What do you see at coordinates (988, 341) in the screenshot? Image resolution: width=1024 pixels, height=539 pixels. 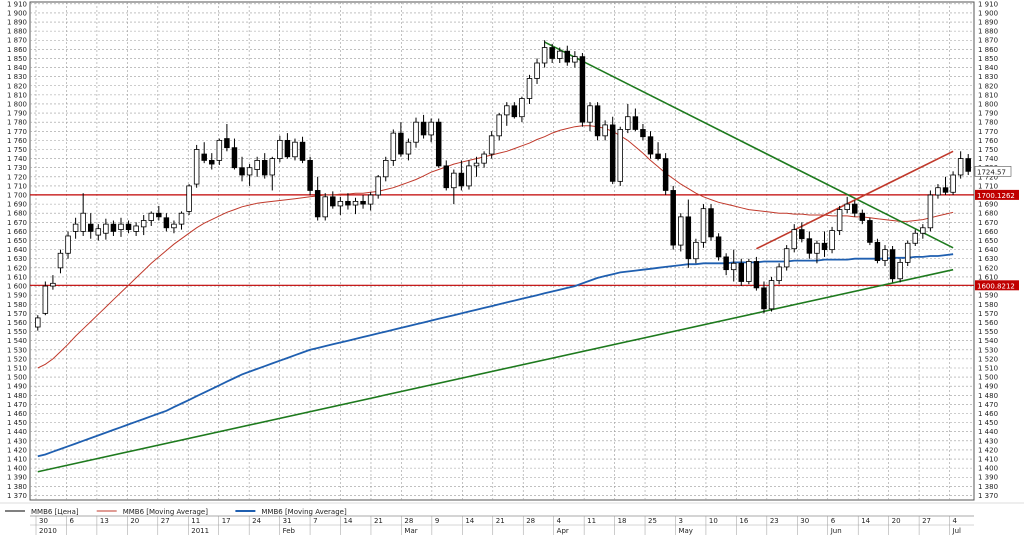 I see `y-tick-label-right: 1 540` at bounding box center [988, 341].